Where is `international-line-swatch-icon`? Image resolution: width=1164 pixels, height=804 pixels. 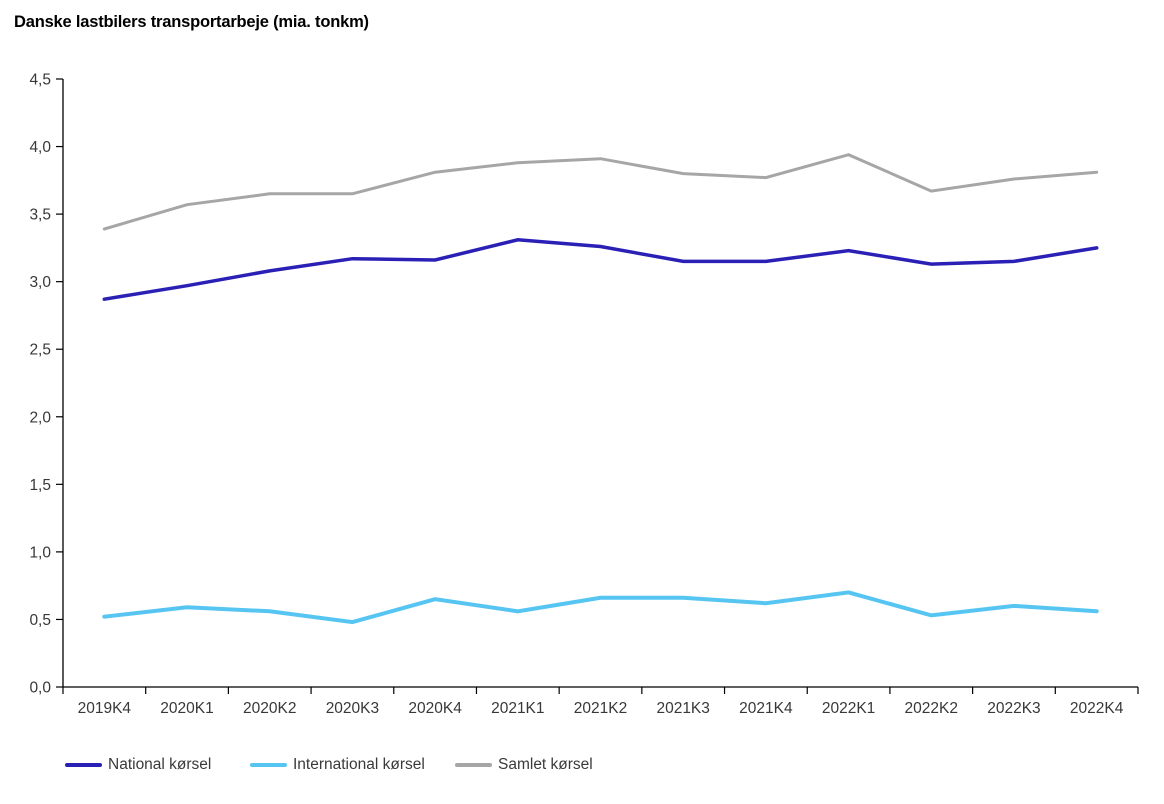 international-line-swatch-icon is located at coordinates (268, 765).